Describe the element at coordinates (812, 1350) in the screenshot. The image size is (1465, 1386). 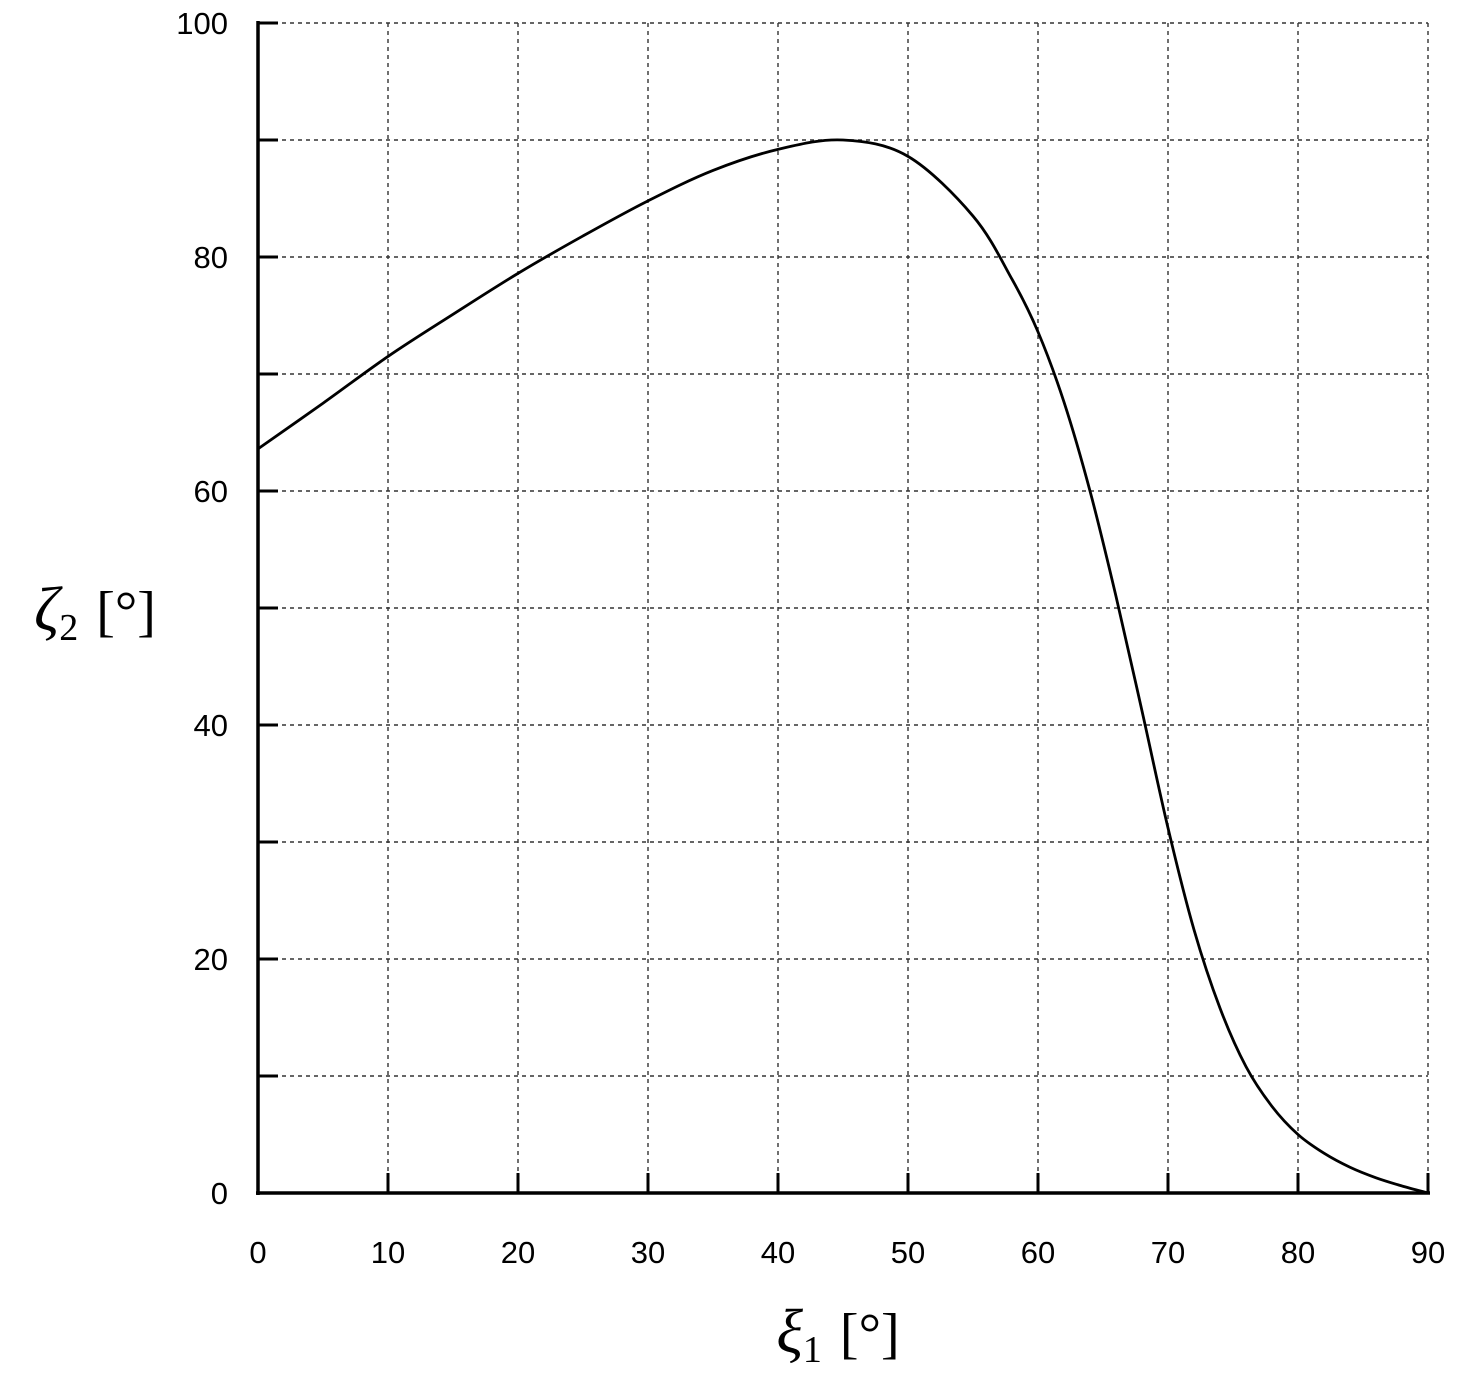
I see `x-axis-subscript: 1` at that location.